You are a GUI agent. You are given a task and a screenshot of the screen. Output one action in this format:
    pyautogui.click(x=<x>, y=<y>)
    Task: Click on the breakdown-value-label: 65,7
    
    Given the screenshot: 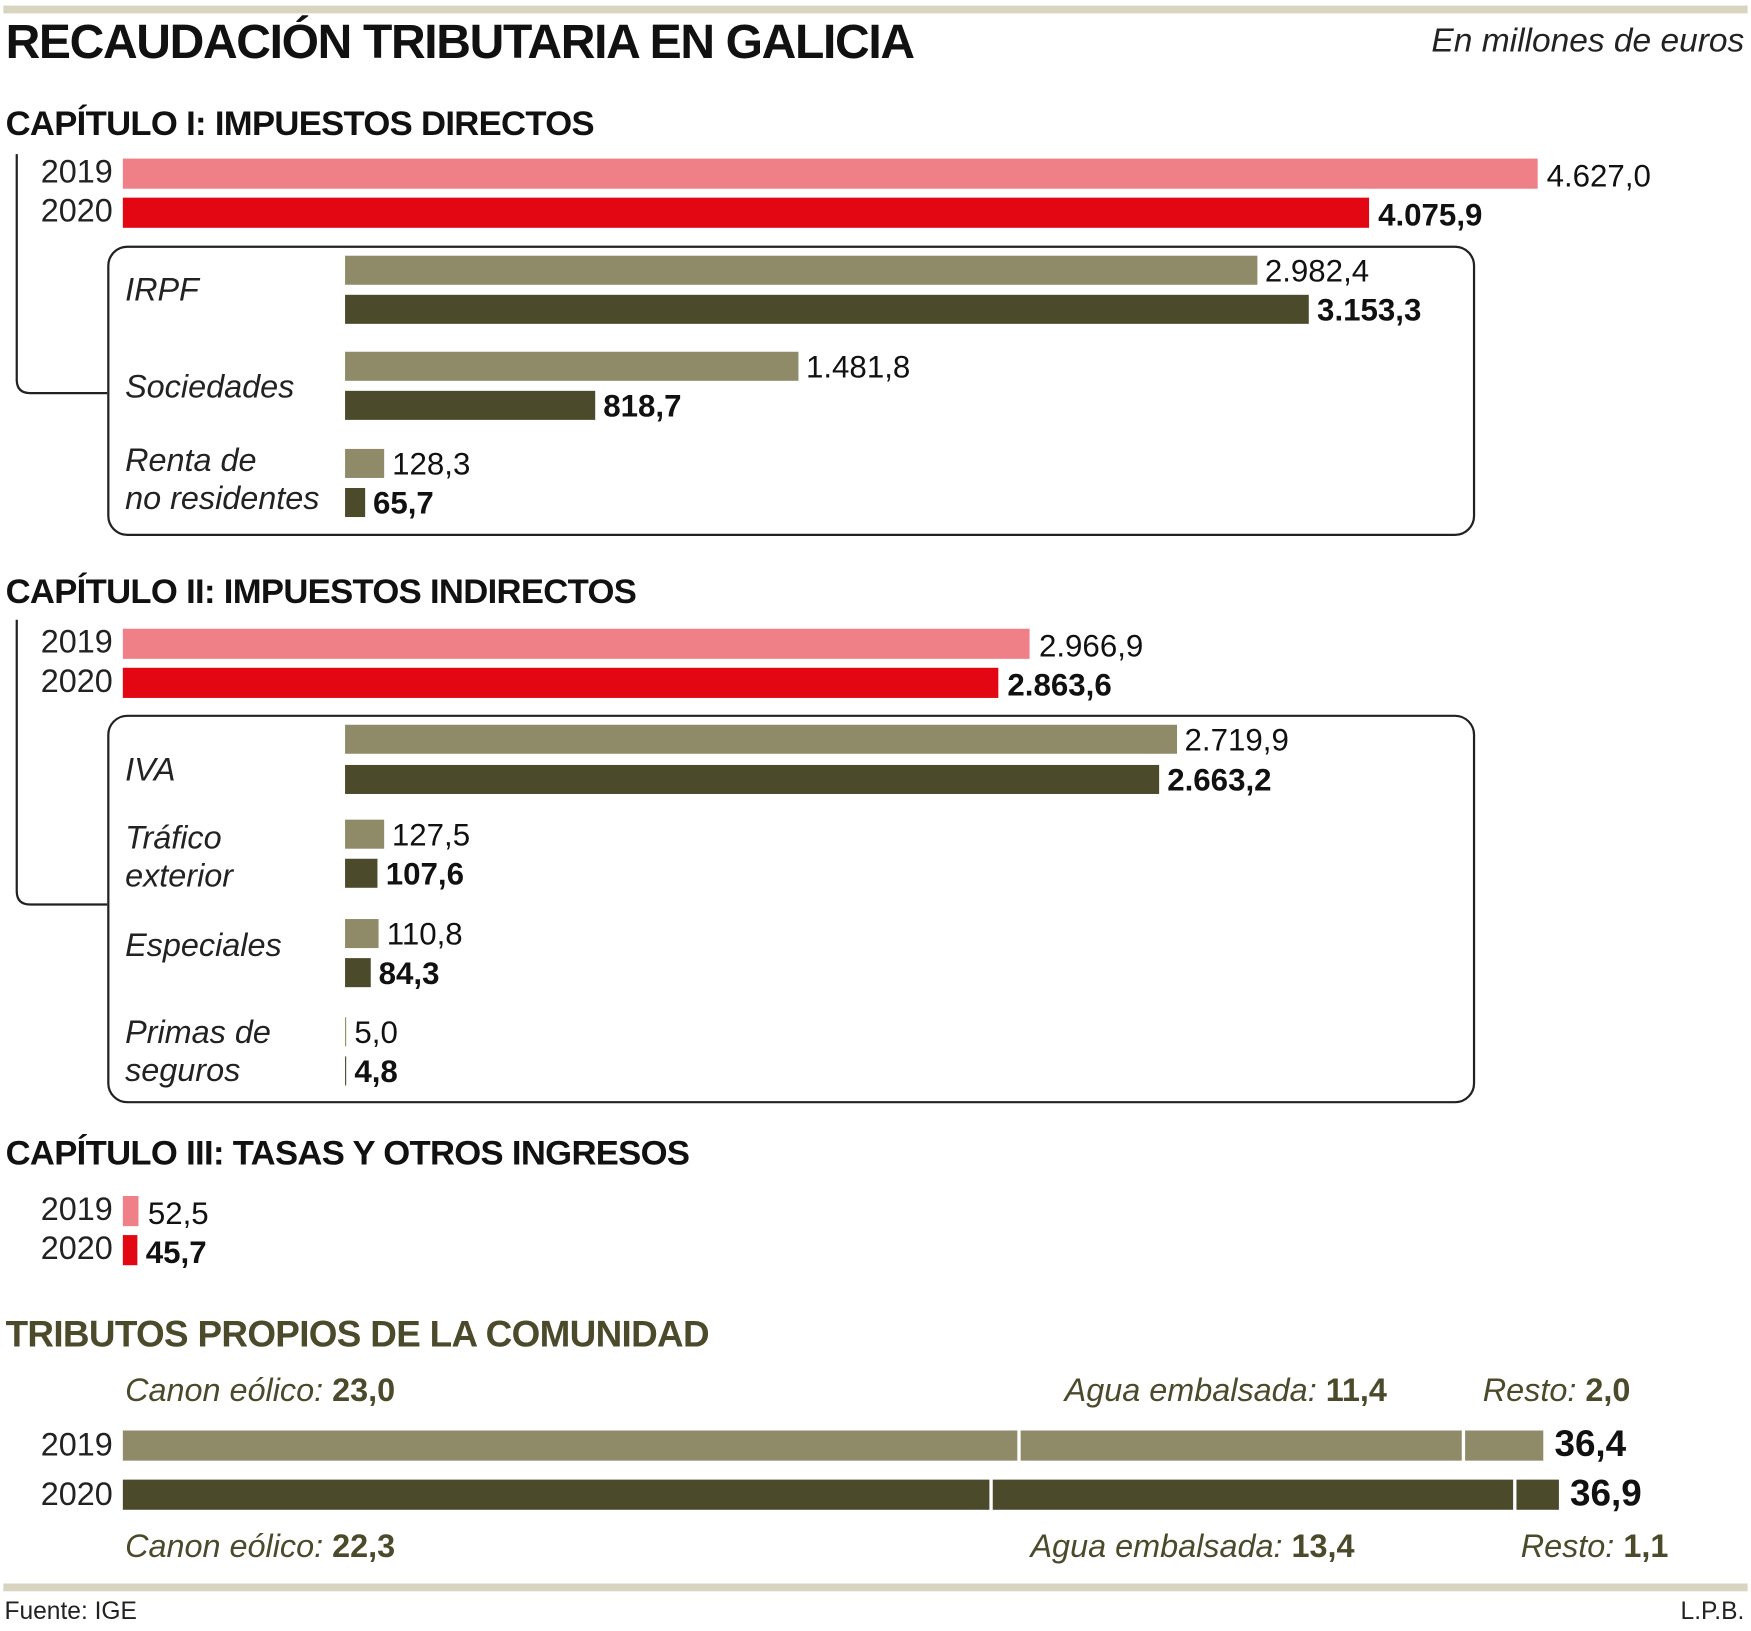 What is the action you would take?
    pyautogui.click(x=403, y=503)
    